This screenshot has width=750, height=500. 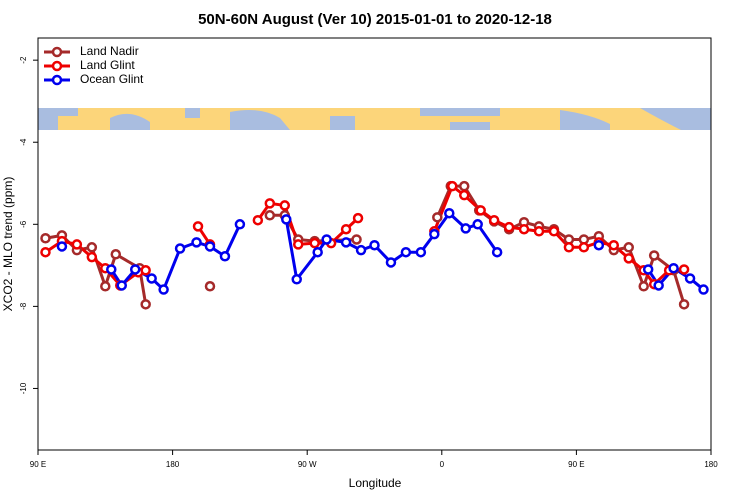 What do you see at coordinates (23, 306) in the screenshot?
I see `y-tick-label: -8` at bounding box center [23, 306].